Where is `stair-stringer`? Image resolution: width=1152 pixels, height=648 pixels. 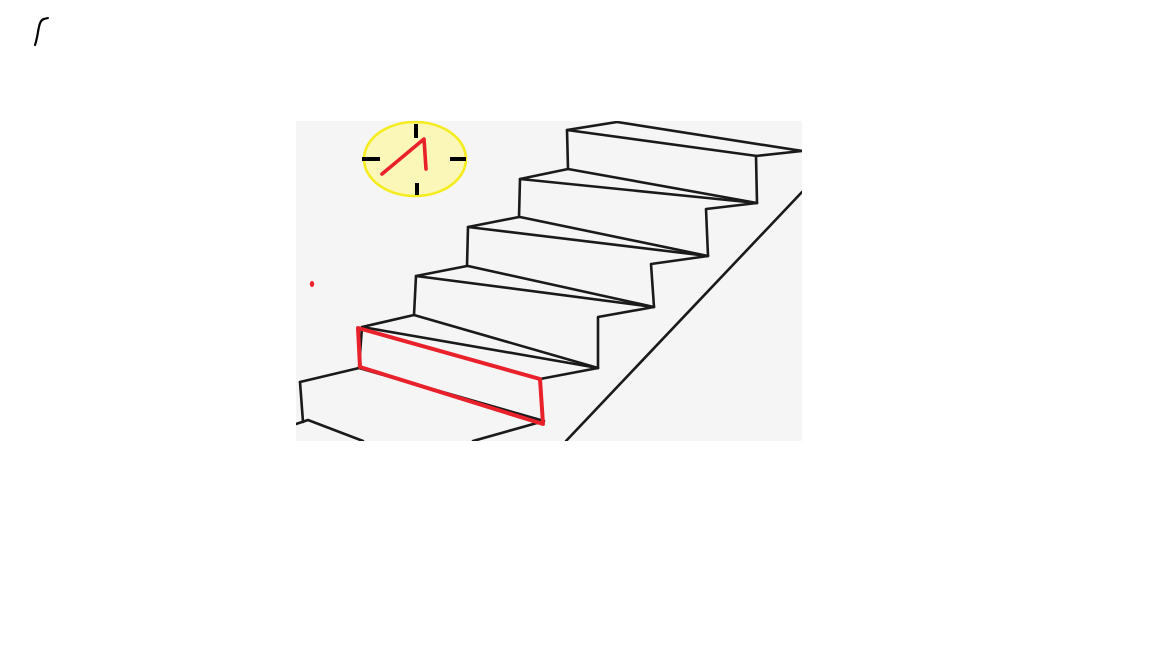
stair-stringer is located at coordinates (683, 315).